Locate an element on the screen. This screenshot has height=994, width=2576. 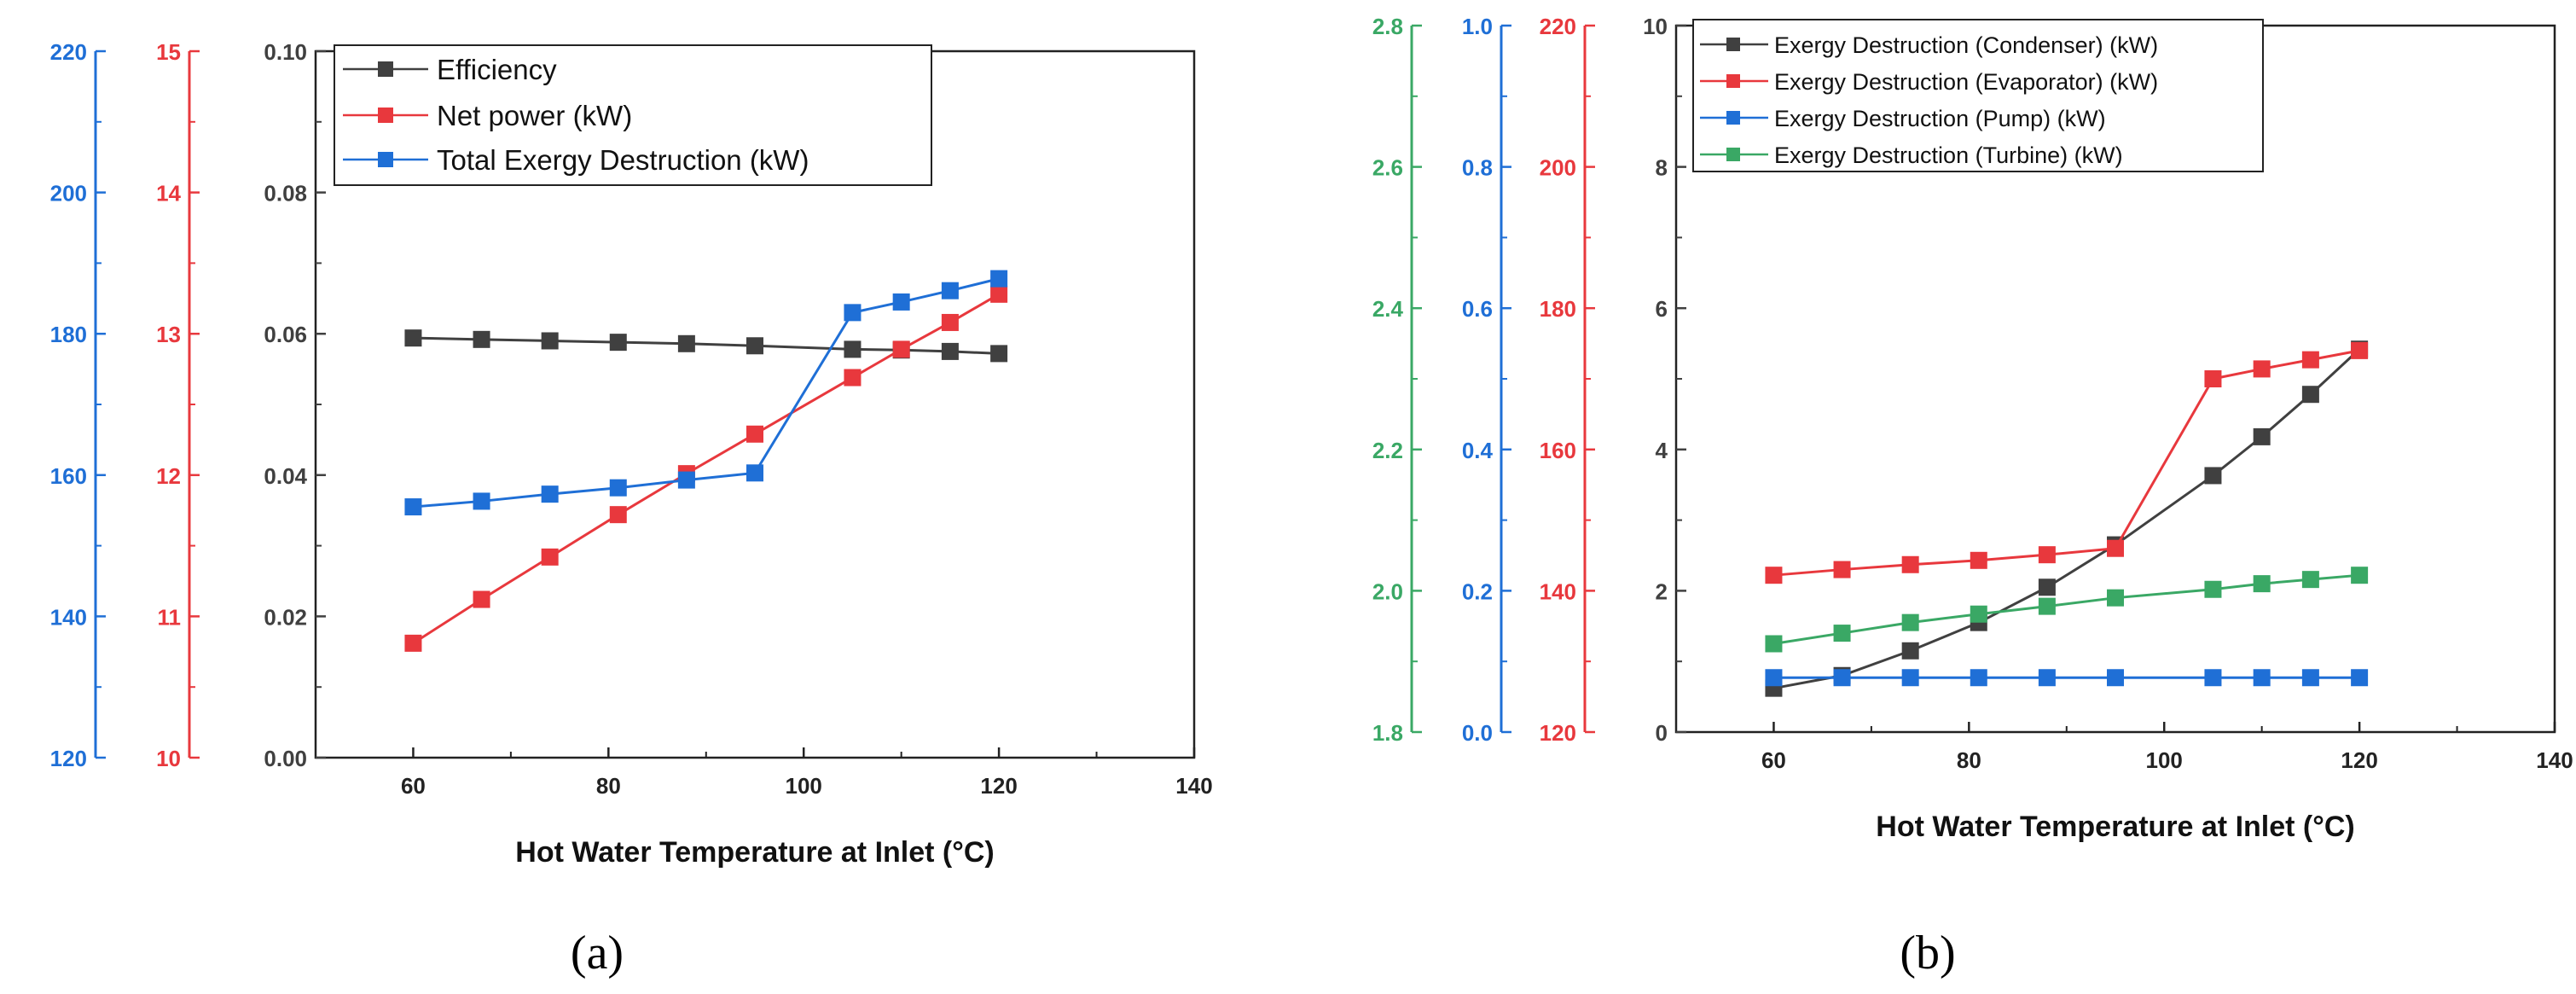
chart-a-series-line-efficiency is located at coordinates (706, 345).